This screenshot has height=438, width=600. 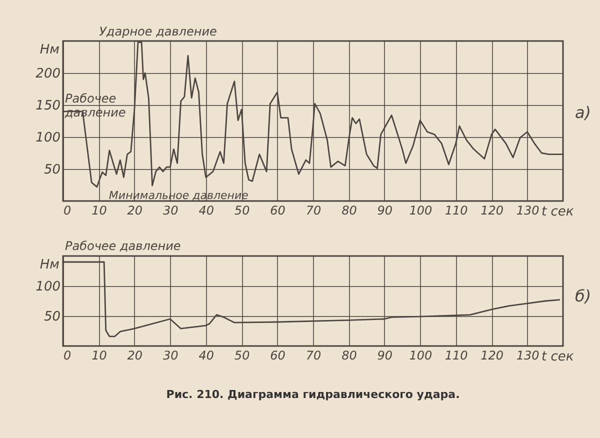 What do you see at coordinates (583, 112) in the screenshot?
I see `text: а)` at bounding box center [583, 112].